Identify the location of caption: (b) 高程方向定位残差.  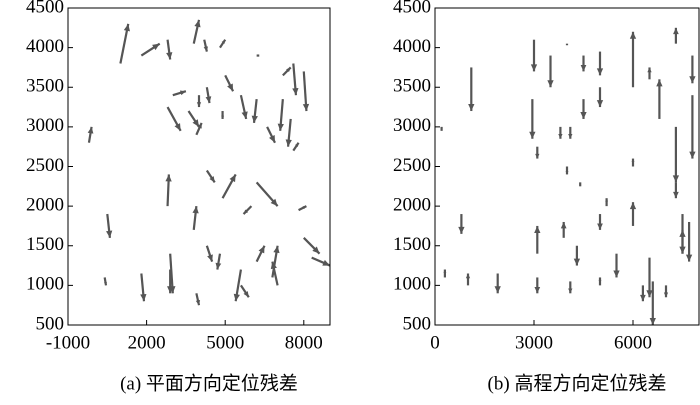
(577, 383).